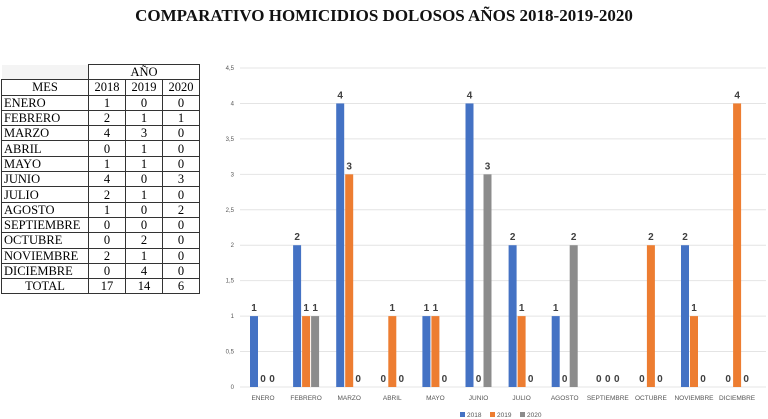  I want to click on table-row: NOVIEMBRE 2 1 0, so click(100, 255).